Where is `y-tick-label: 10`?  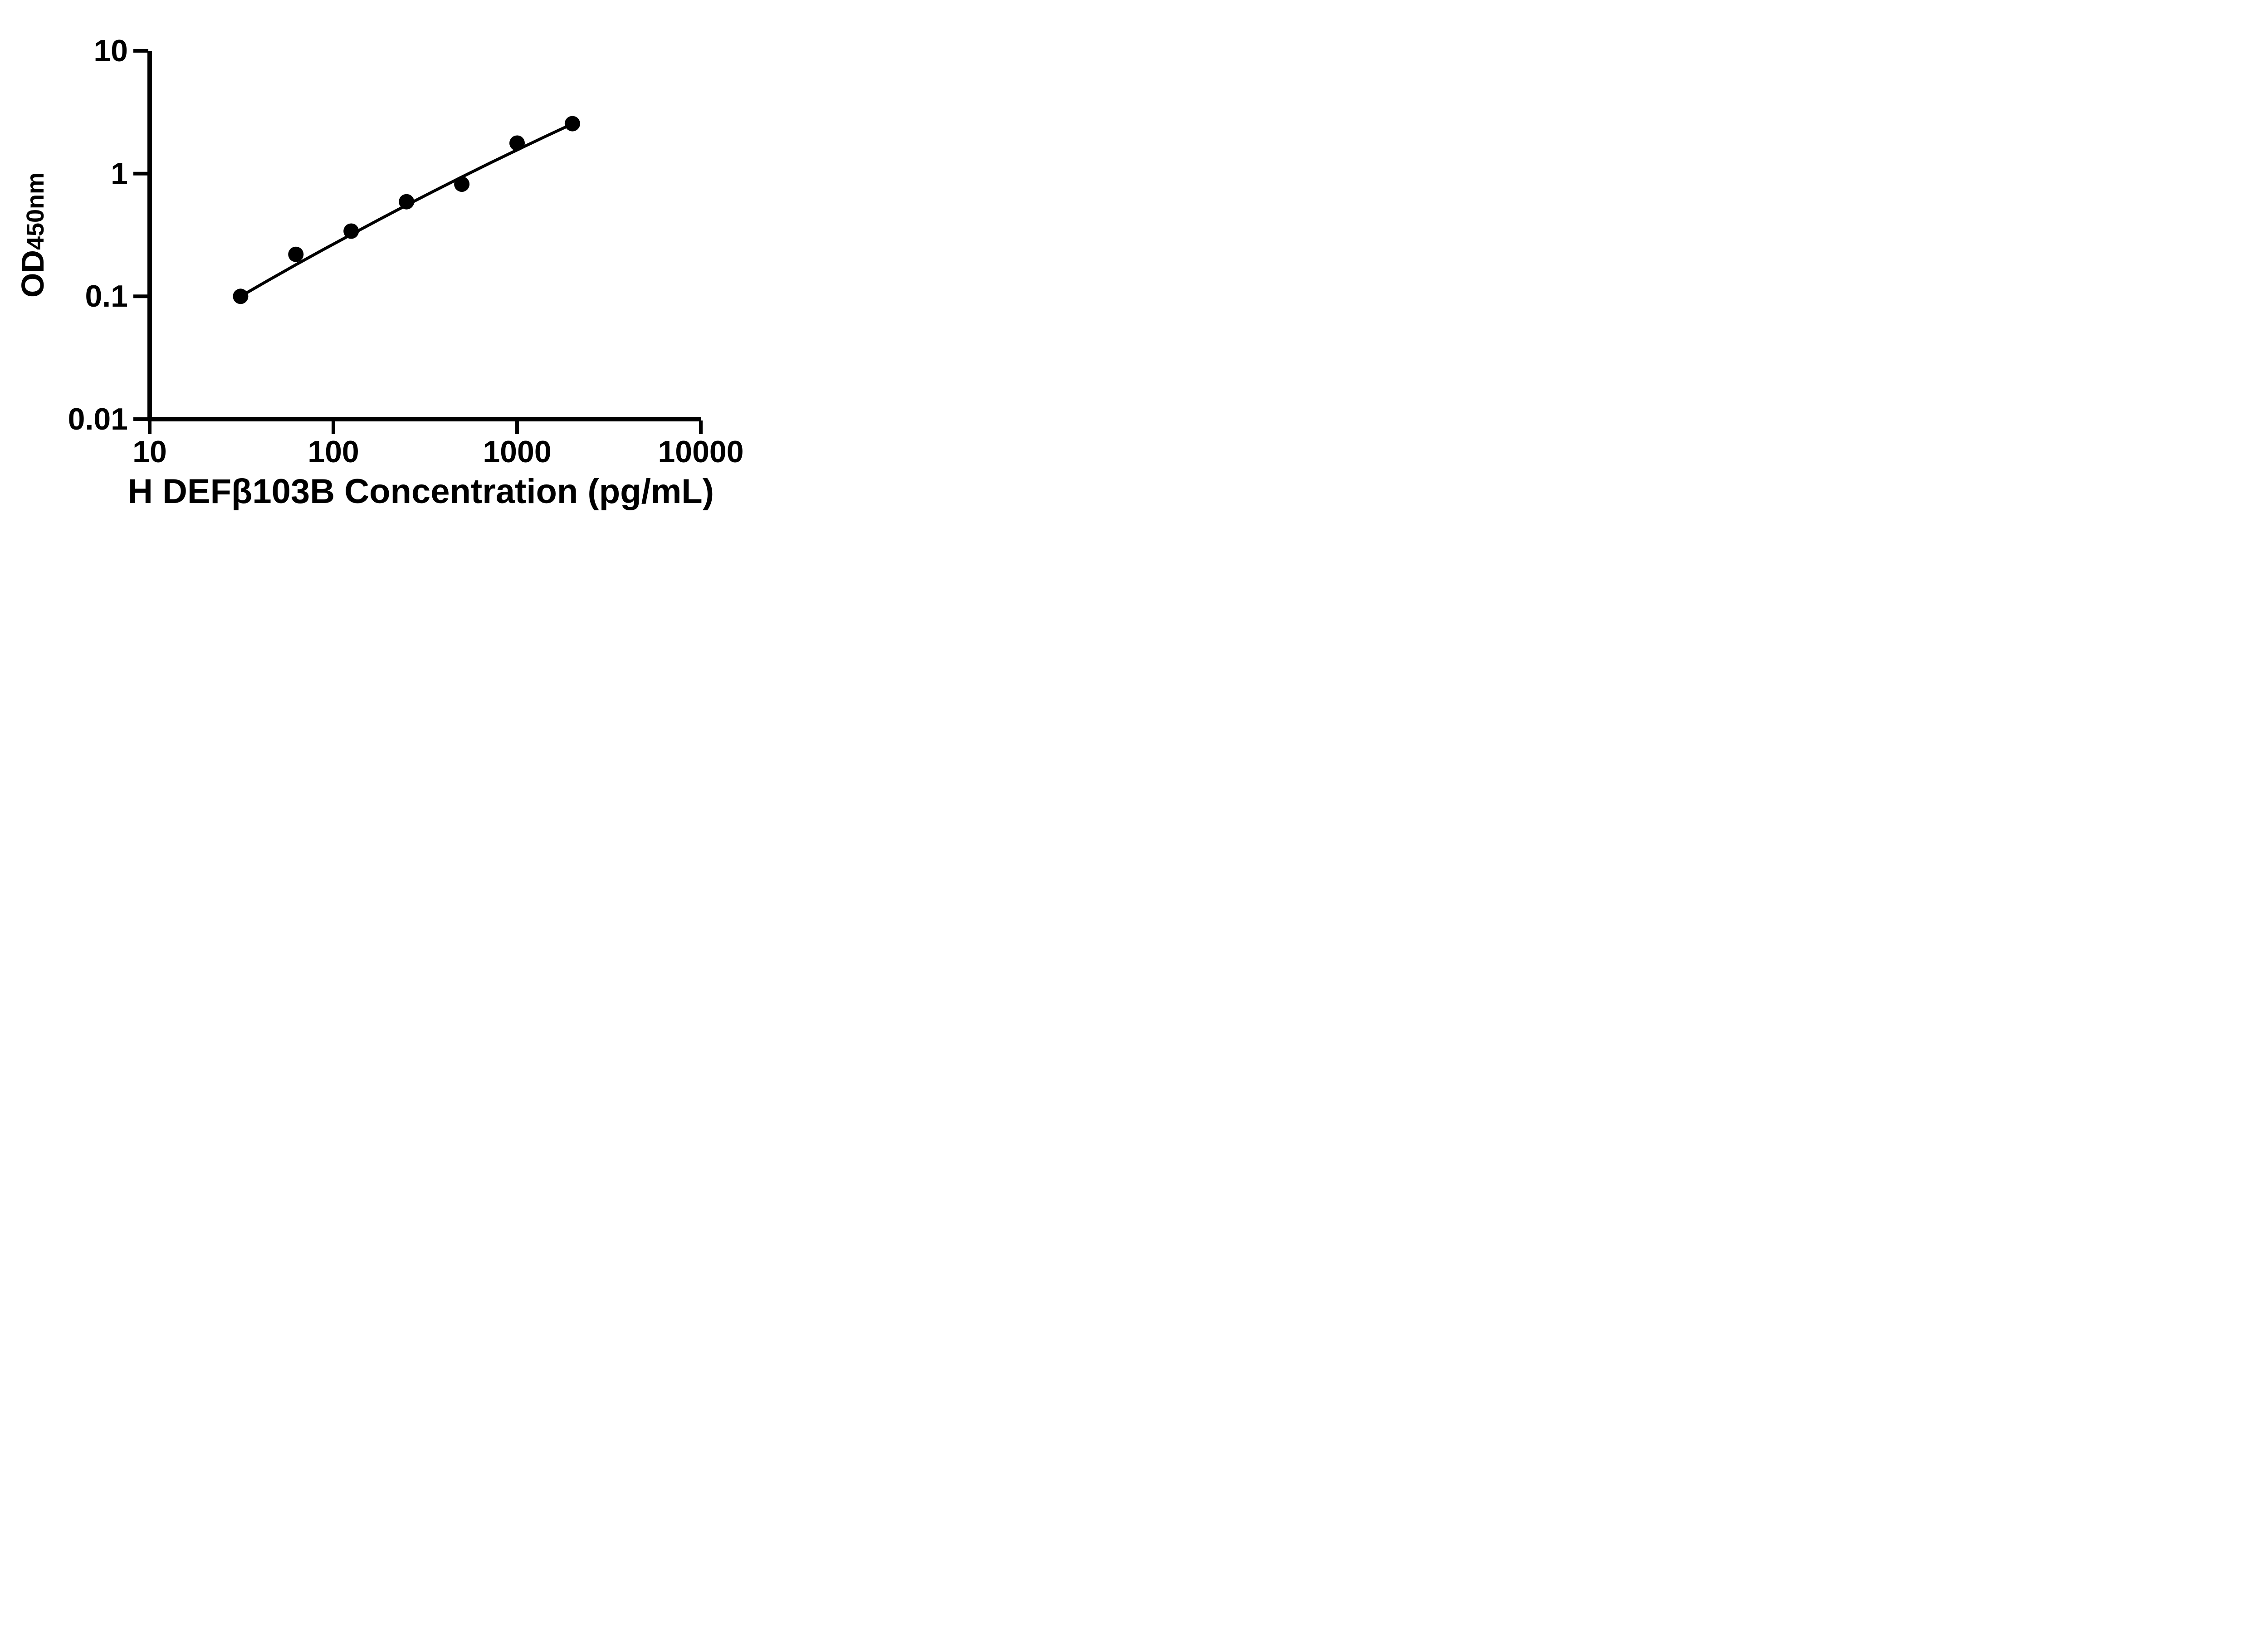
y-tick-label: 10 is located at coordinates (111, 51).